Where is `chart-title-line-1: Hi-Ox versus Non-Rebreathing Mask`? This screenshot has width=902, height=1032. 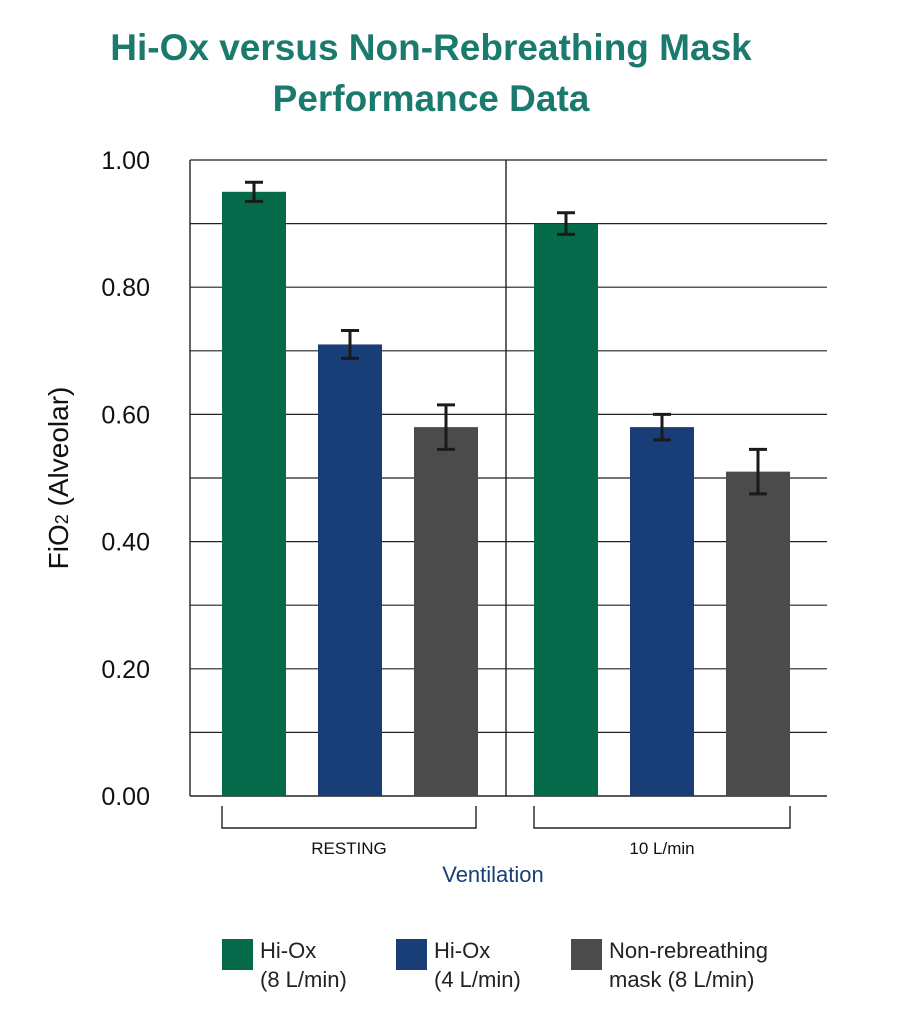
chart-title-line-1: Hi-Ox versus Non-Rebreathing Mask is located at coordinates (431, 47).